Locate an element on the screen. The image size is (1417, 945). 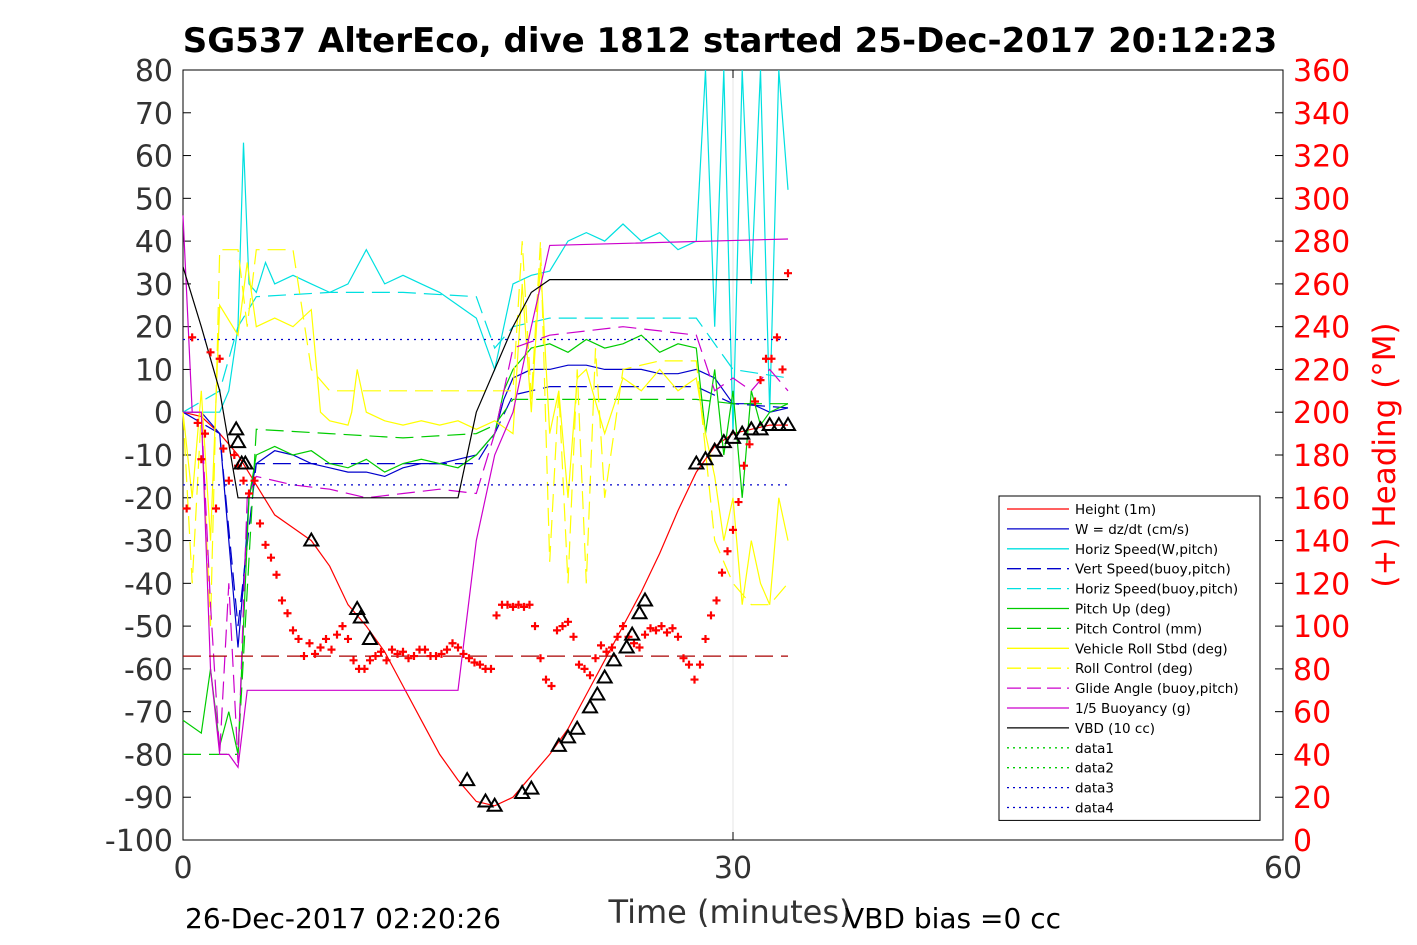
y-right-tick-label: 300 is located at coordinates (1321, 199).